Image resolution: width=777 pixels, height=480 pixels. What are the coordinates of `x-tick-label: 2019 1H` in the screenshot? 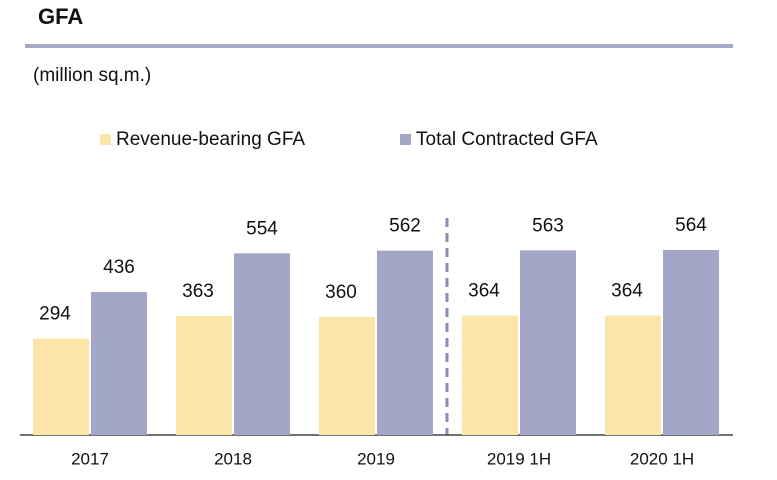 It's located at (519, 458).